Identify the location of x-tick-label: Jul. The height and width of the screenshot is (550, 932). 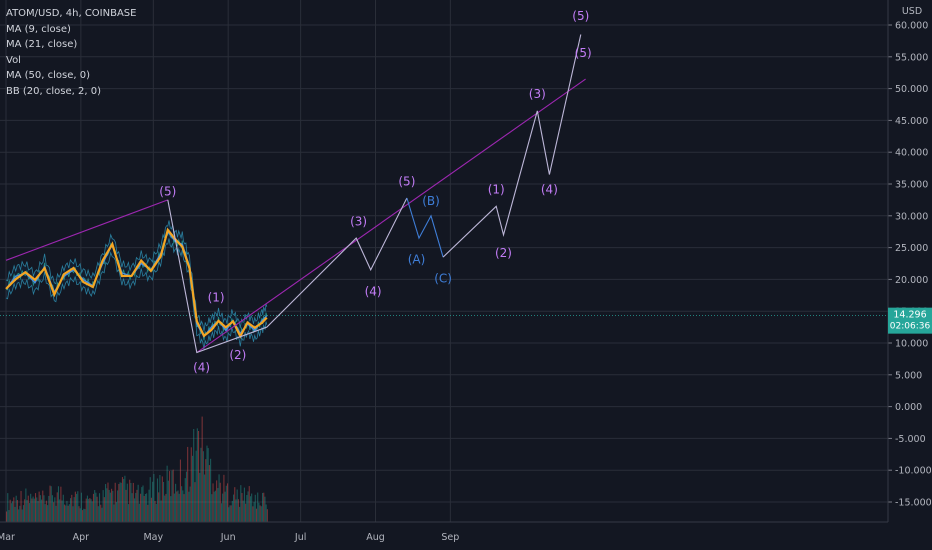
(300, 537).